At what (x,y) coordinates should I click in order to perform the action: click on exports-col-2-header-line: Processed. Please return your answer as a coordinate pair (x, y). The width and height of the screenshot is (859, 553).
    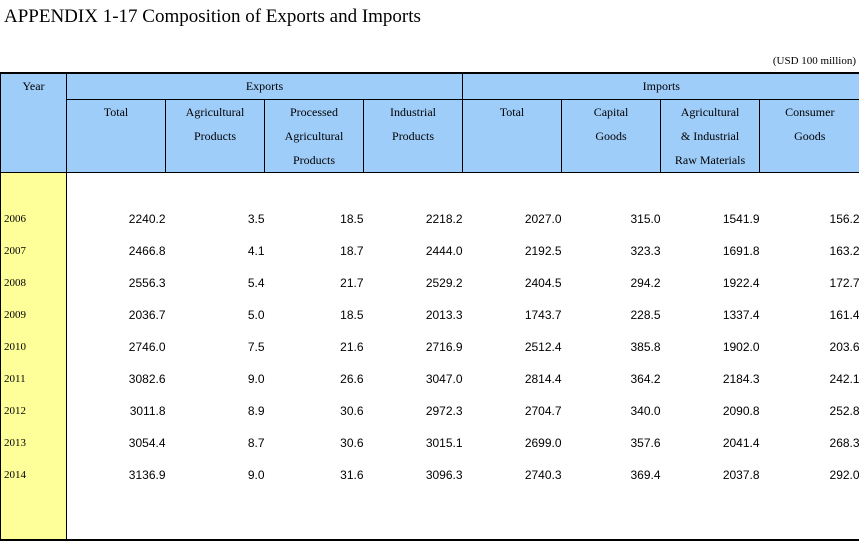
    Looking at the image, I should click on (314, 112).